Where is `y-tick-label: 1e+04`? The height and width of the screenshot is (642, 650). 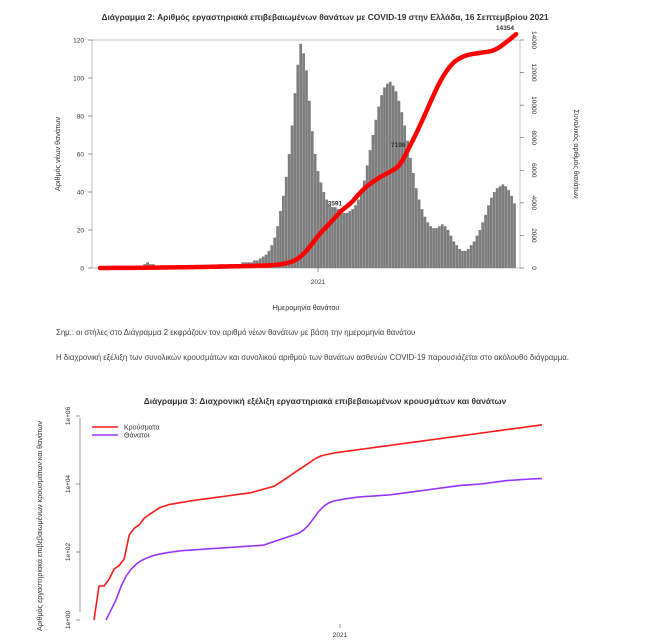
y-tick-label: 1e+04 is located at coordinates (68, 483).